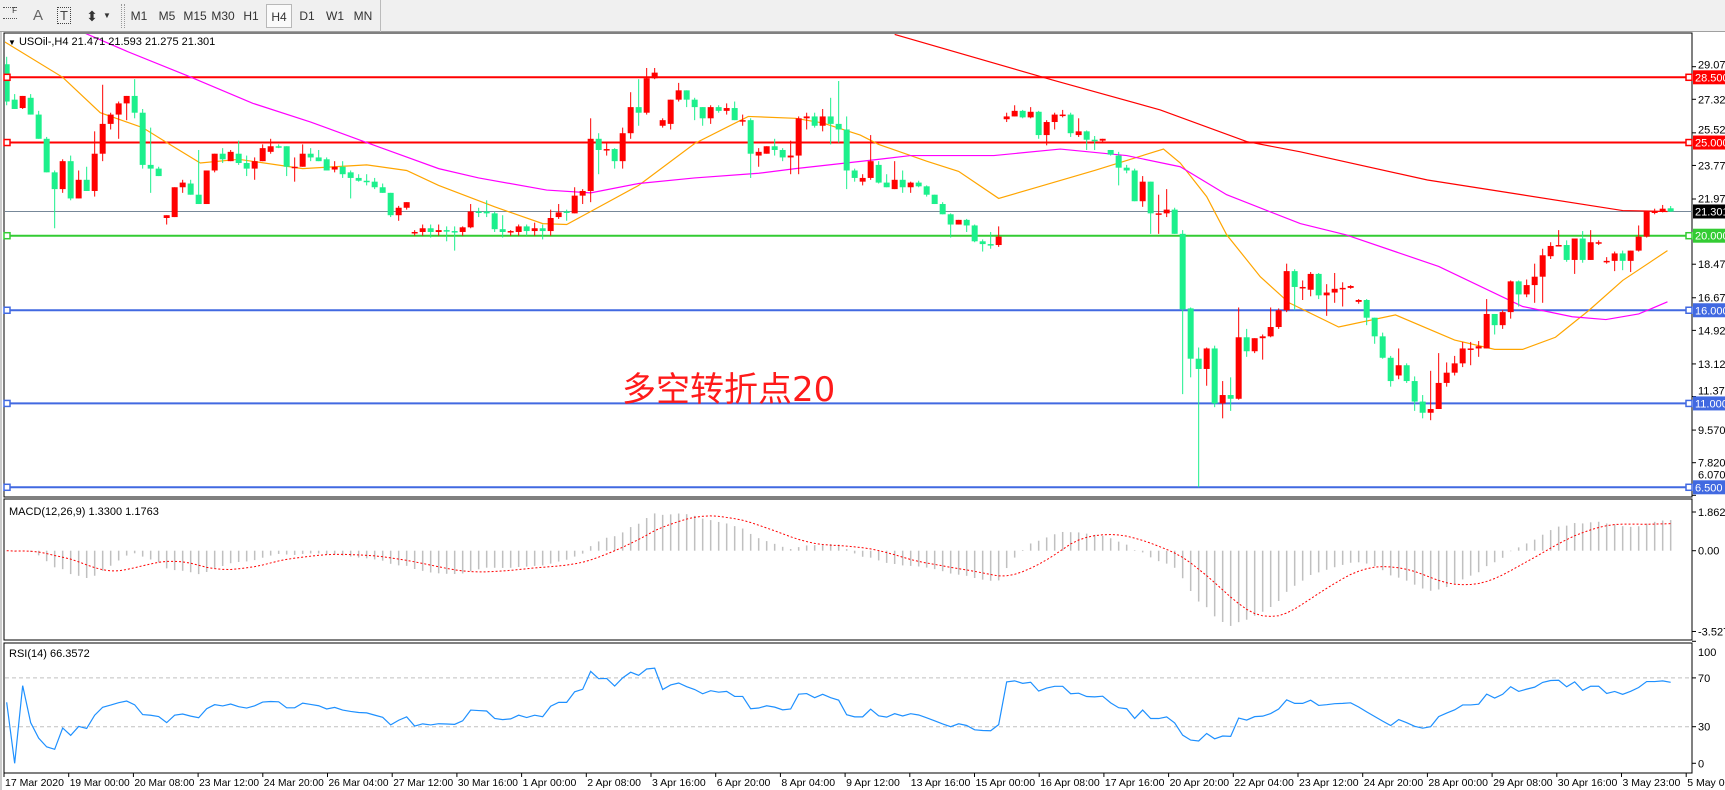 The height and width of the screenshot is (790, 1725). What do you see at coordinates (1711, 391) in the screenshot?
I see `price-tick-label: 11.370` at bounding box center [1711, 391].